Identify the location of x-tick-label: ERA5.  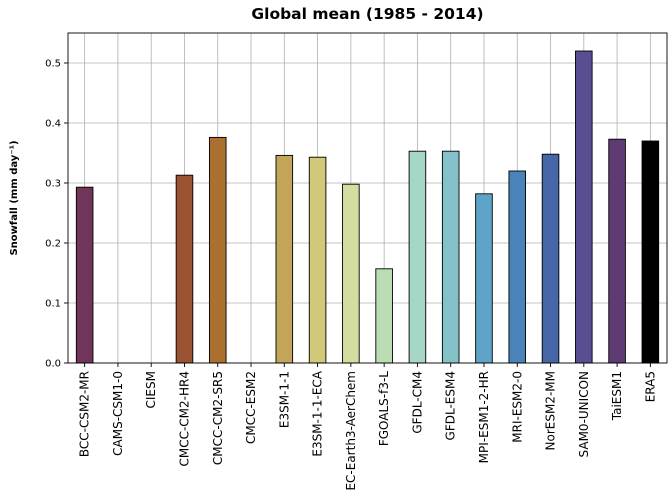
(650, 386).